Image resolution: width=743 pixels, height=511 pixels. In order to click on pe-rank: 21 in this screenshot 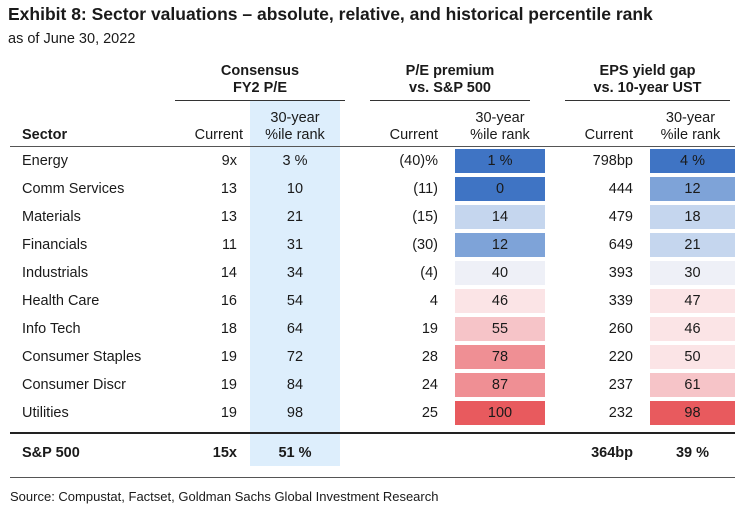, I will do `click(295, 217)`.